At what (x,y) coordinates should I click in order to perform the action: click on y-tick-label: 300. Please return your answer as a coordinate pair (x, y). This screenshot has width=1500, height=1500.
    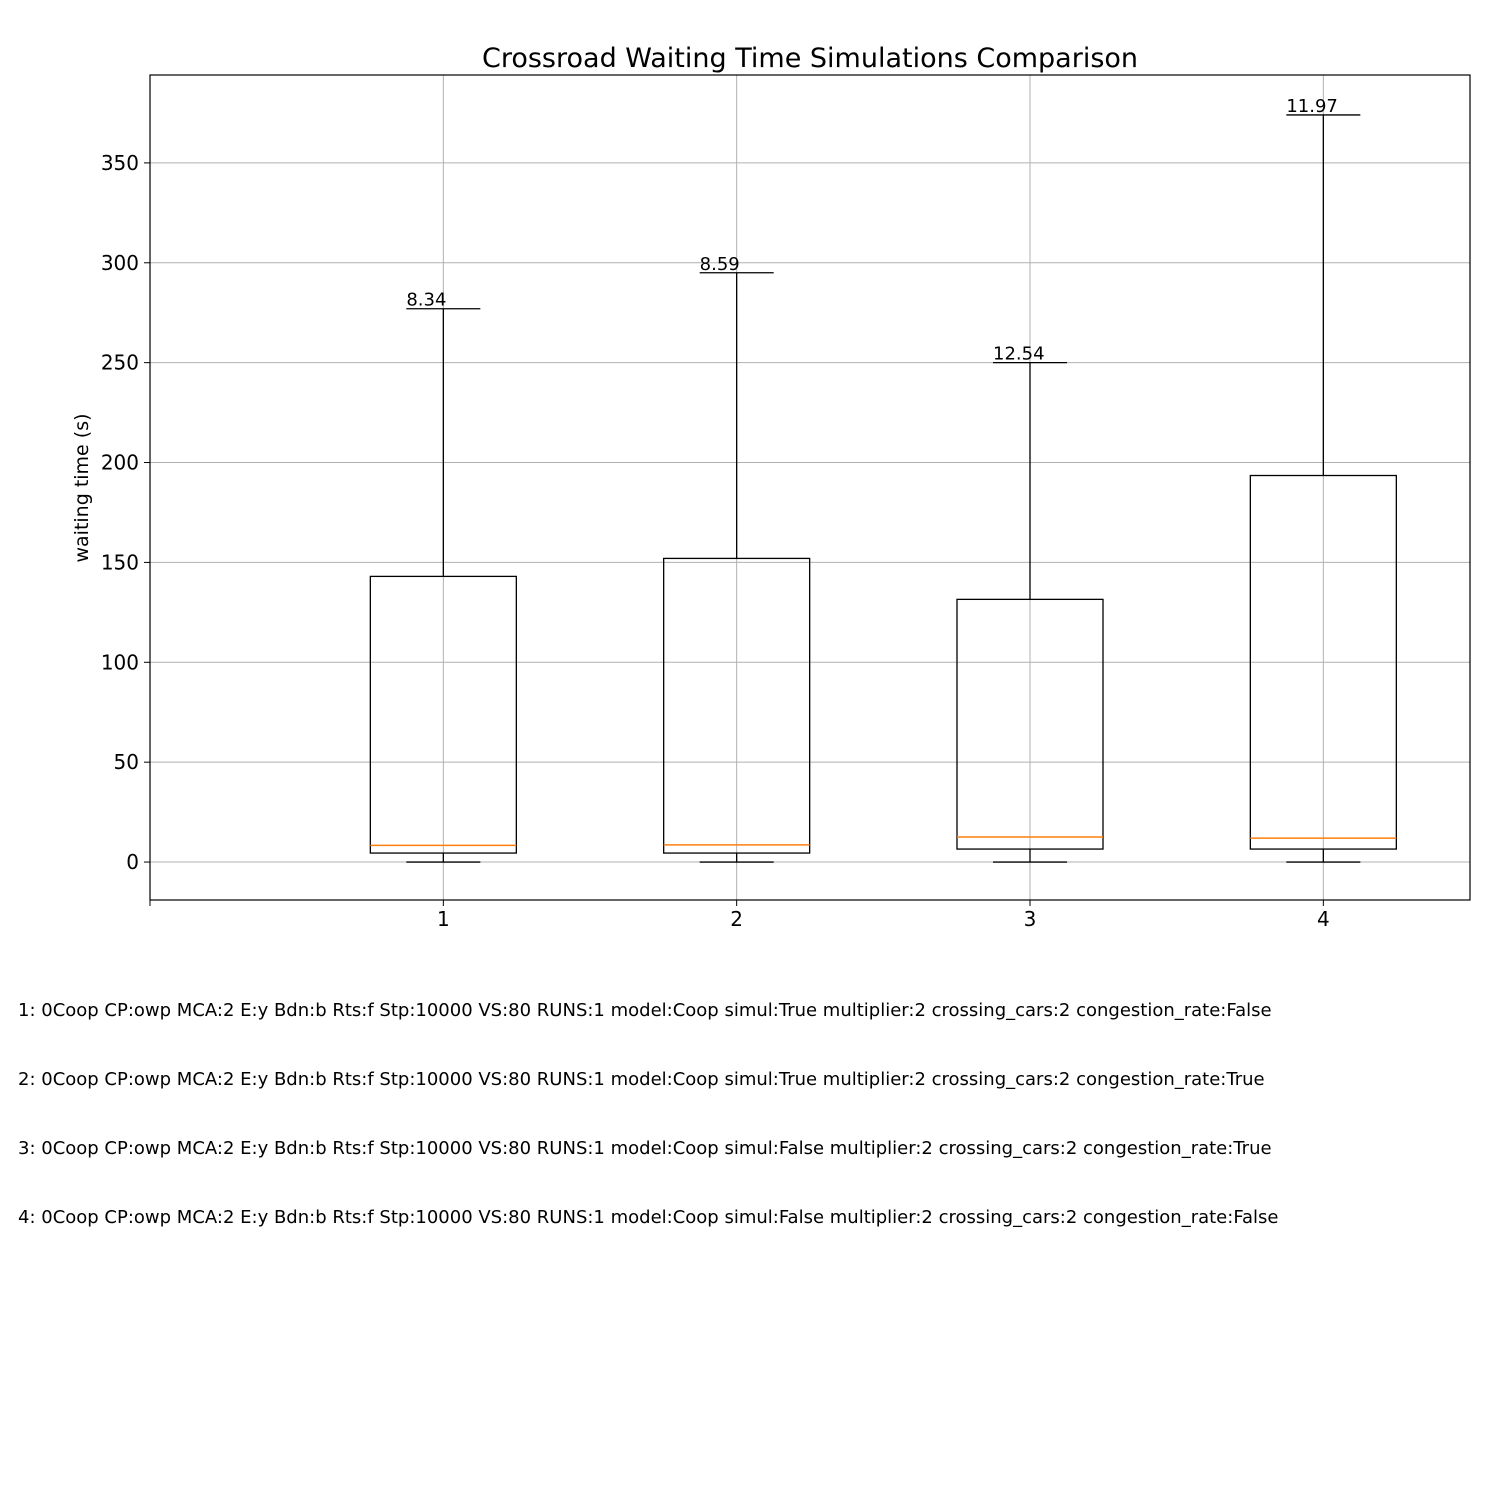
    Looking at the image, I should click on (120, 263).